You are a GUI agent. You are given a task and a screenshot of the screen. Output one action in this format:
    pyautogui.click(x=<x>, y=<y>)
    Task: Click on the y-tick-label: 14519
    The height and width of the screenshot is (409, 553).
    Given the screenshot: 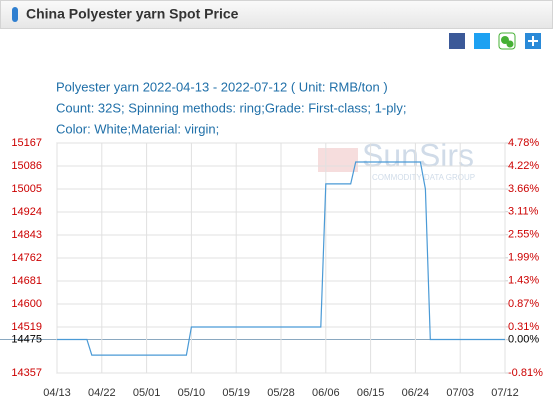 What is the action you would take?
    pyautogui.click(x=26, y=327)
    